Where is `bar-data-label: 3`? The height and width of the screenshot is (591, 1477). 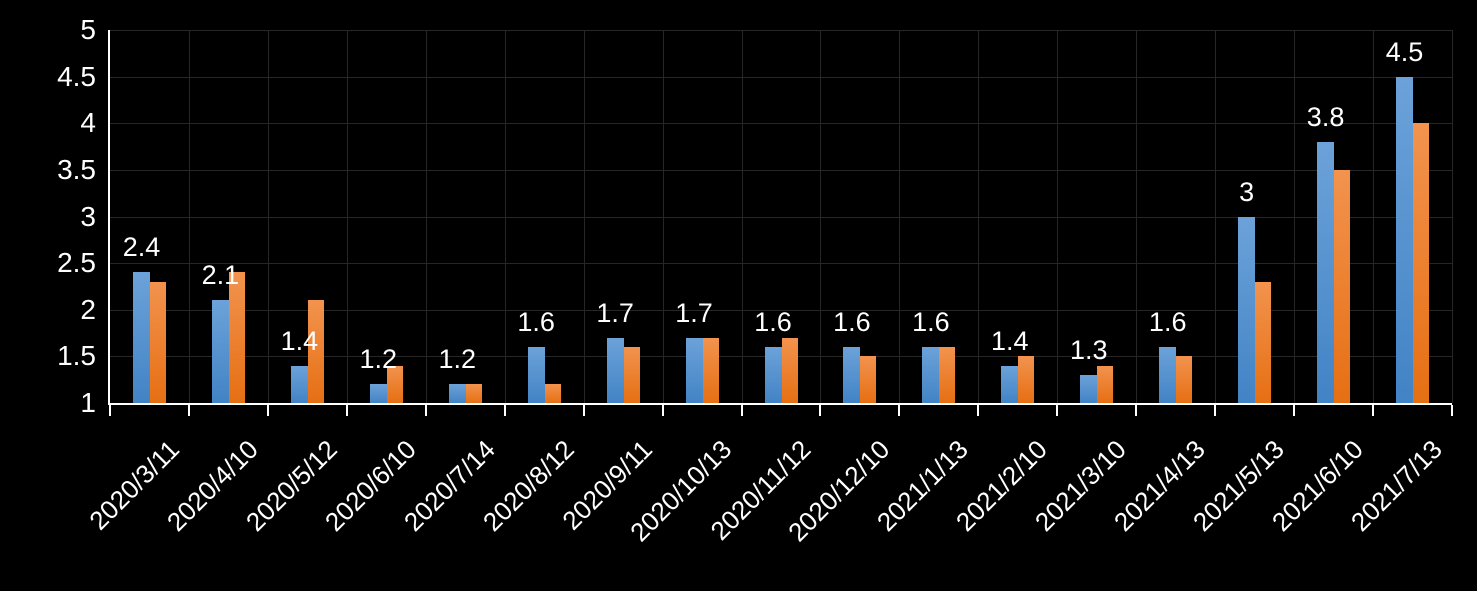
bar-data-label: 3 is located at coordinates (1247, 191).